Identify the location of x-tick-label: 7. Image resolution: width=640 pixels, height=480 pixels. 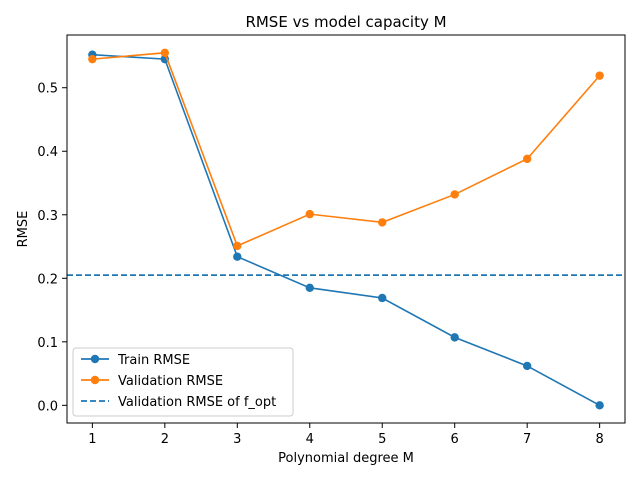
(527, 439).